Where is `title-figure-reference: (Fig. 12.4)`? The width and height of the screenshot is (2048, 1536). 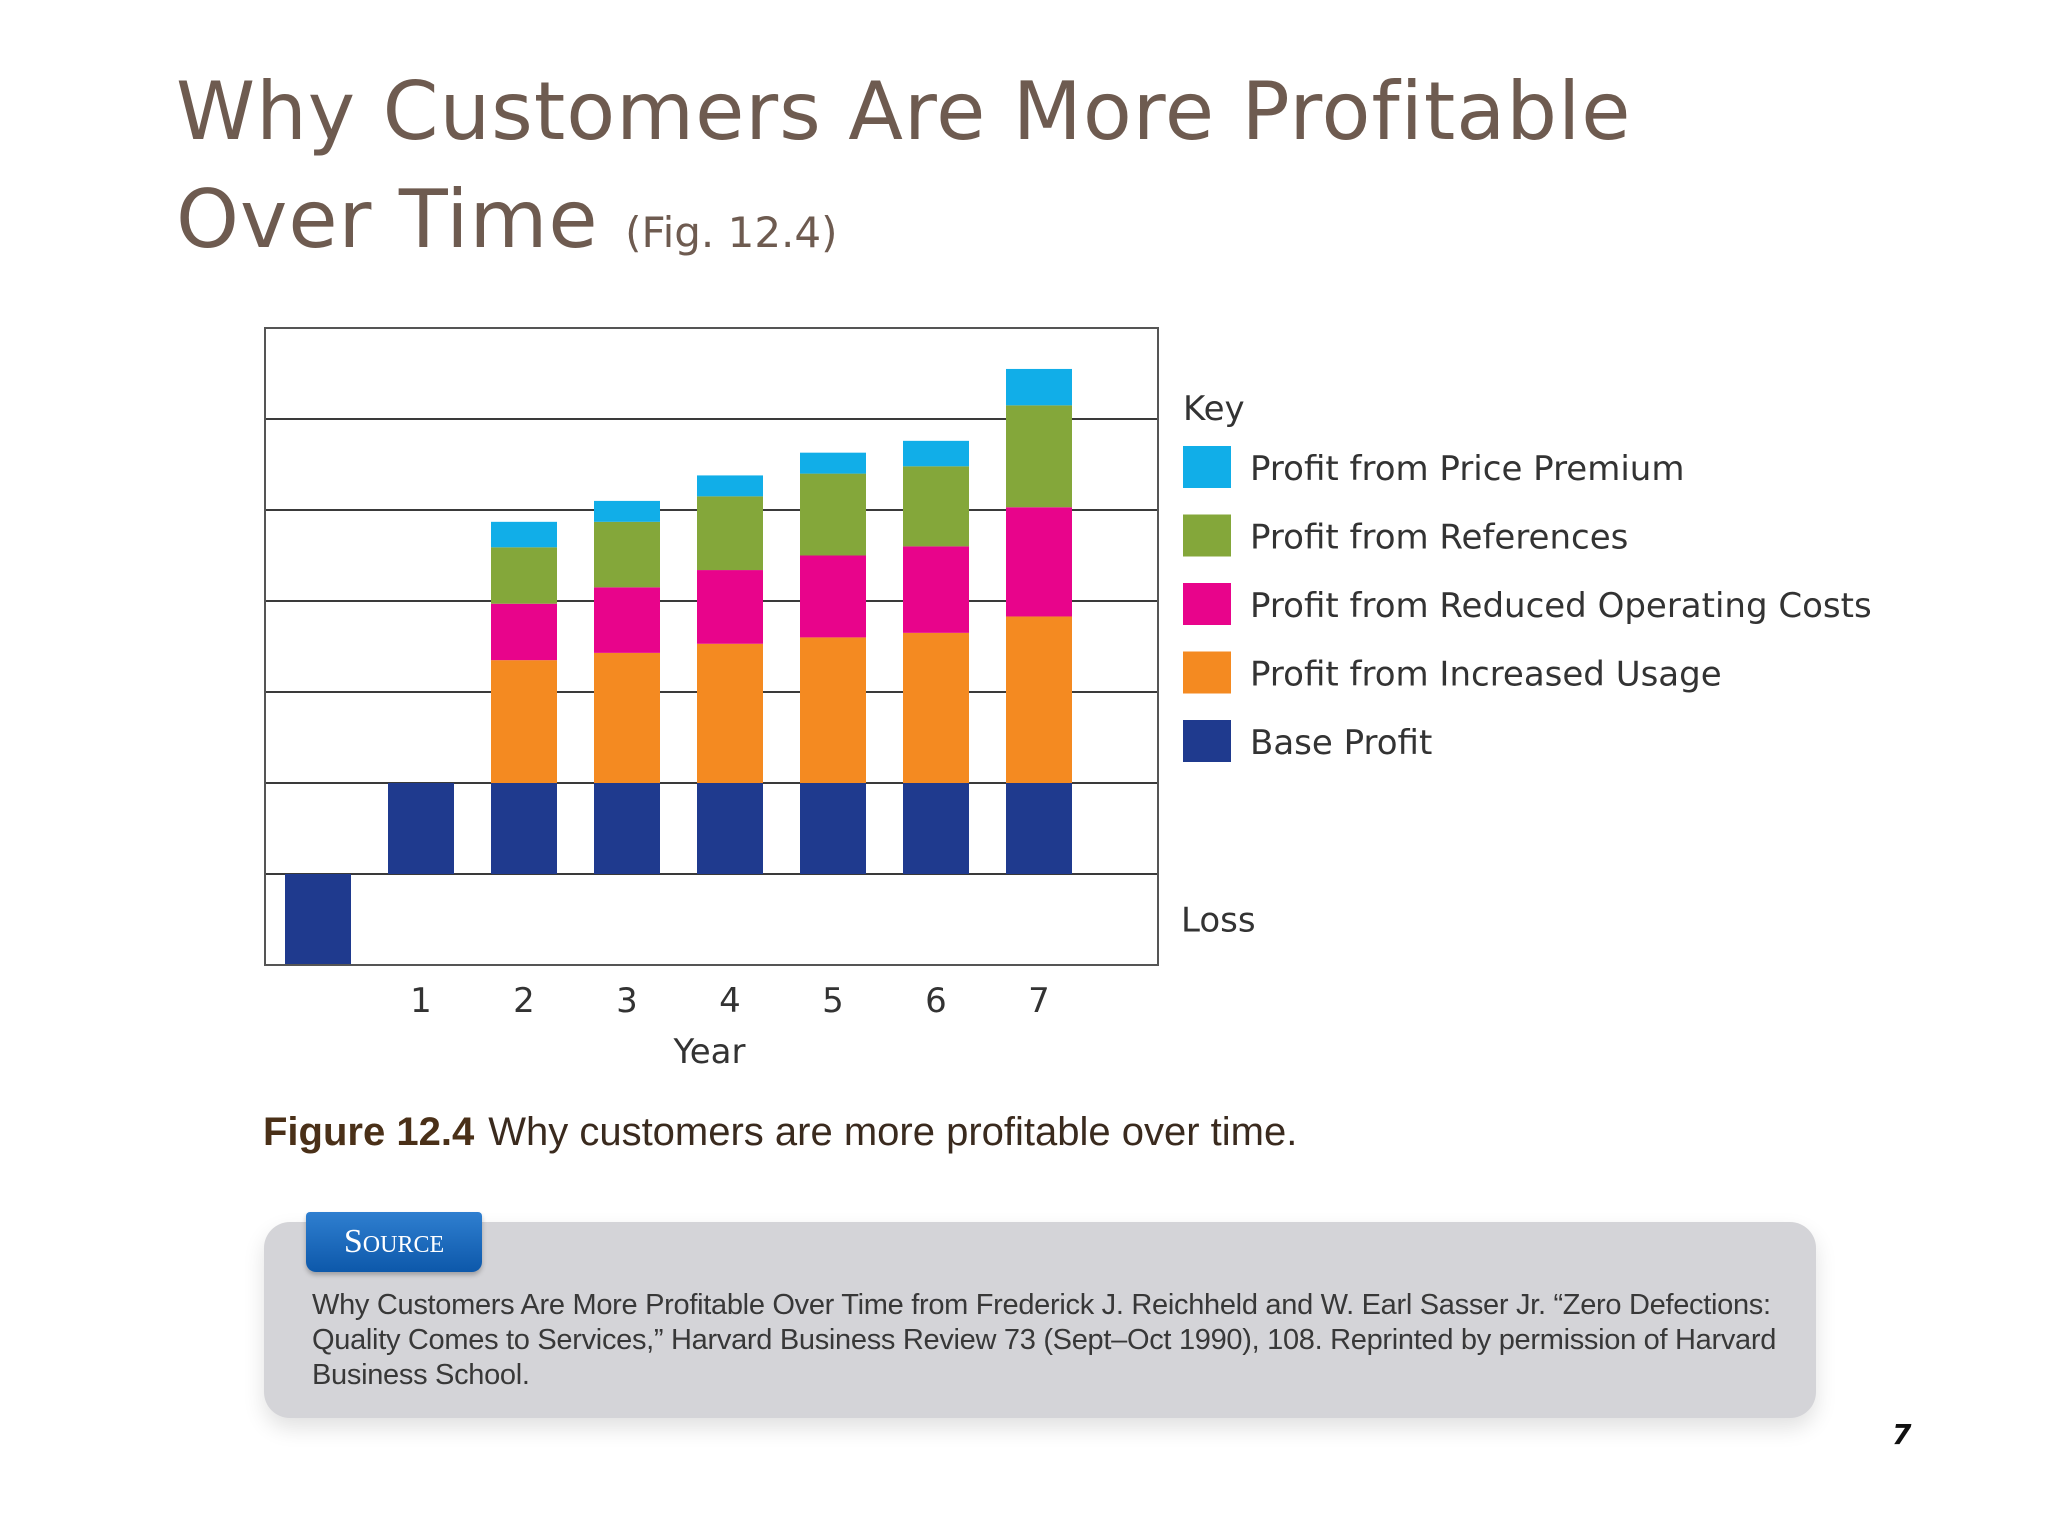
title-figure-reference: (Fig. 12.4) is located at coordinates (731, 232).